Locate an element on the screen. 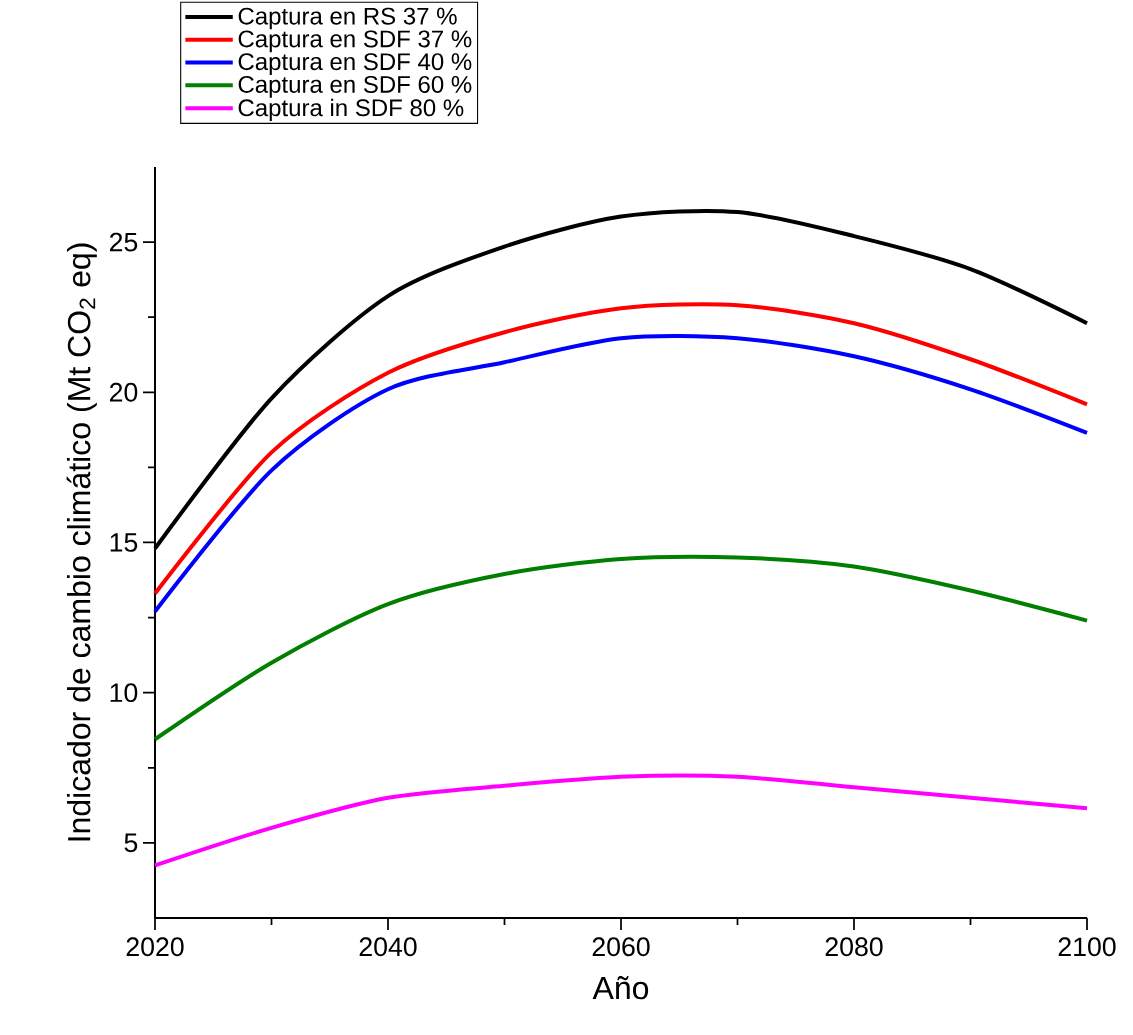  y-tick-label: 5 is located at coordinates (131, 843).